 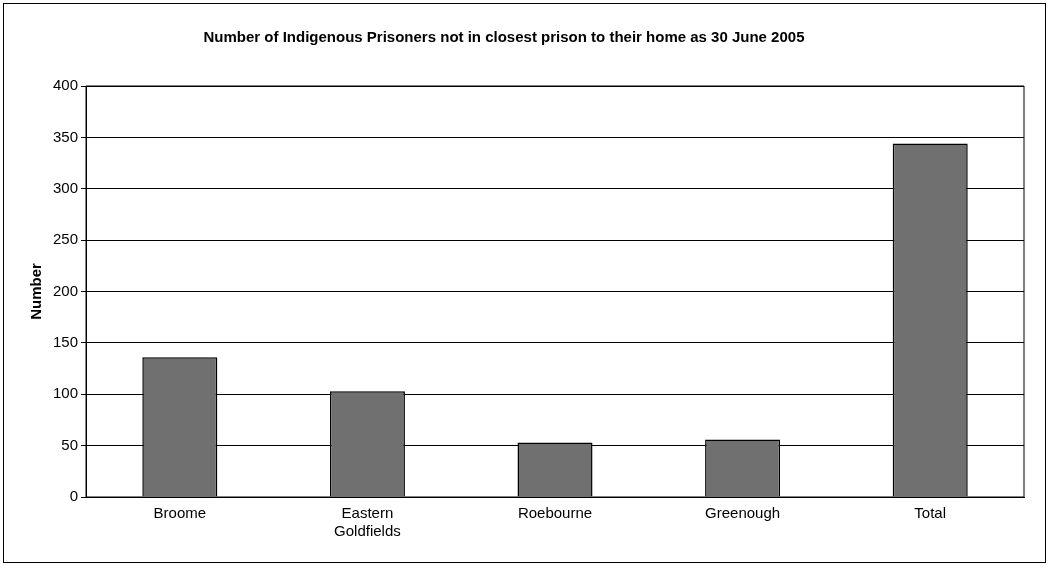 I want to click on y-tick-label: 350, so click(x=66, y=136).